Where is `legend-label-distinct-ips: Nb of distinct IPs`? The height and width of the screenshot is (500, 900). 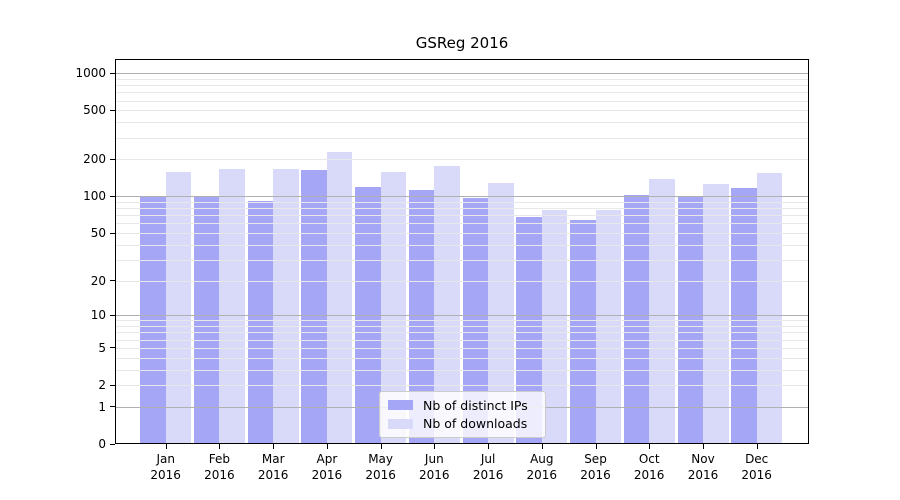 legend-label-distinct-ips: Nb of distinct IPs is located at coordinates (475, 405).